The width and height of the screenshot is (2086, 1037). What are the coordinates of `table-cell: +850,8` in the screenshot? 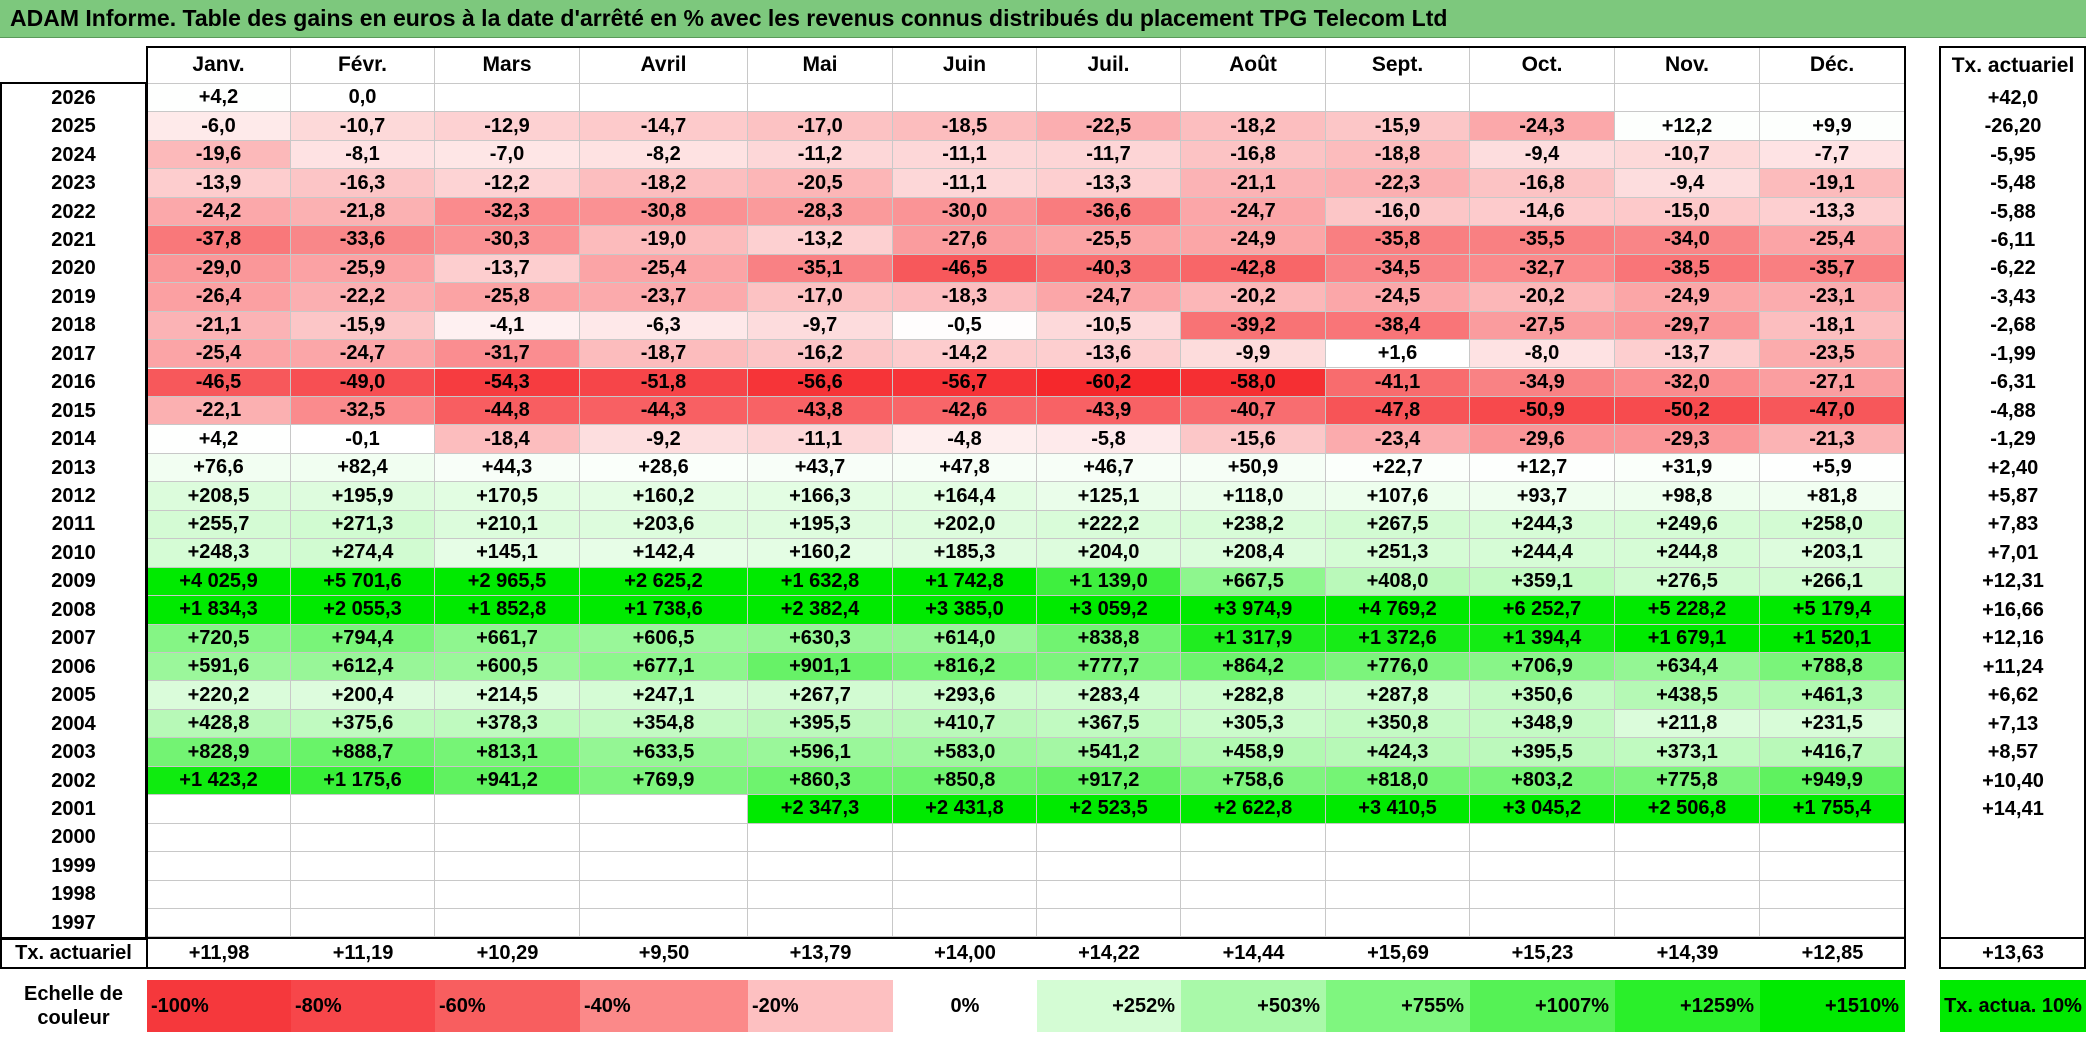 It's located at (965, 781).